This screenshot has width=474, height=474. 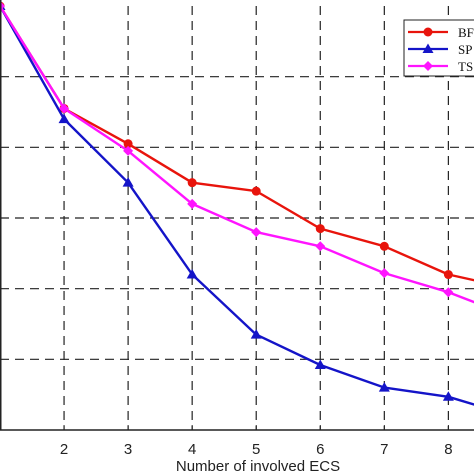 I want to click on legend-label-bf: BF, so click(x=466, y=32).